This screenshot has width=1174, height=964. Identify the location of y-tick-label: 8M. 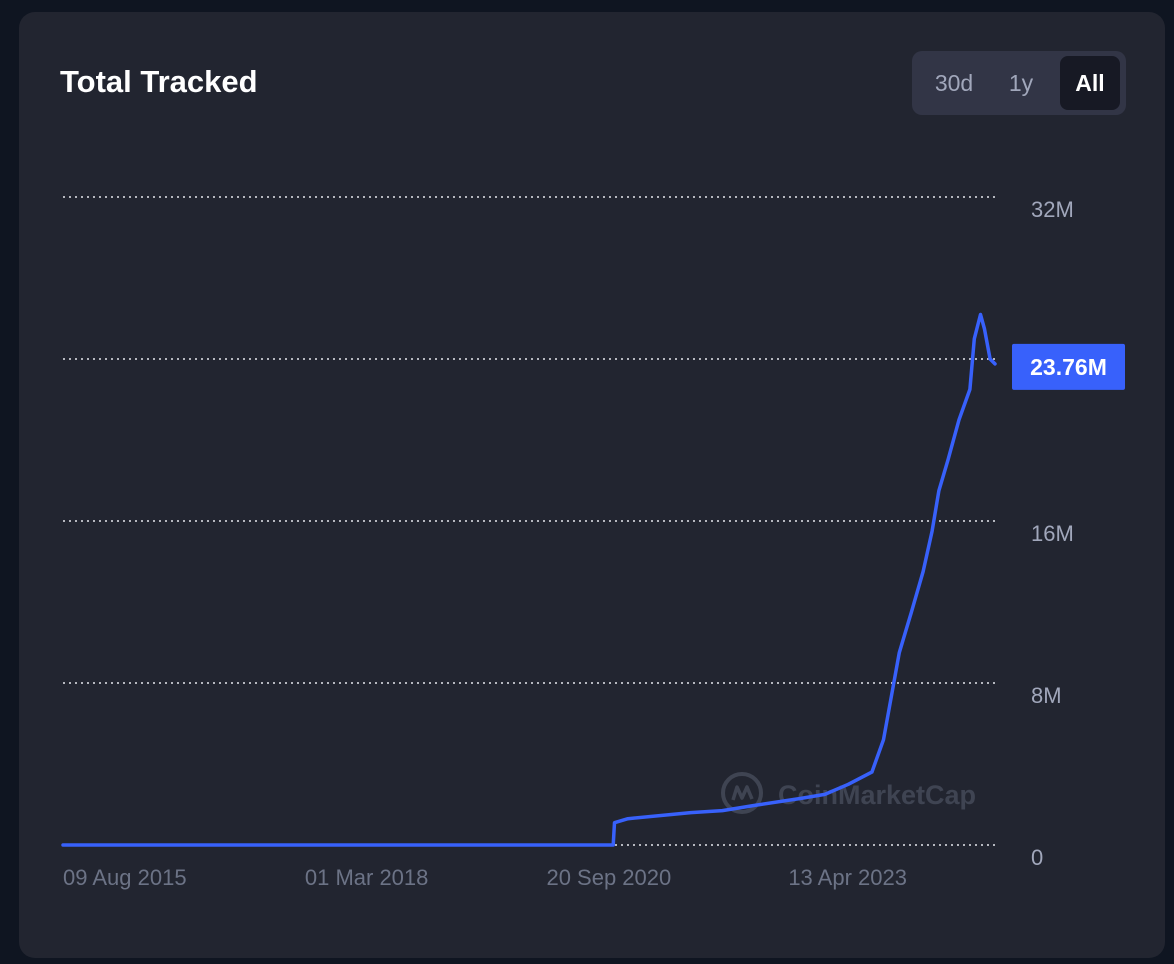
(1046, 695).